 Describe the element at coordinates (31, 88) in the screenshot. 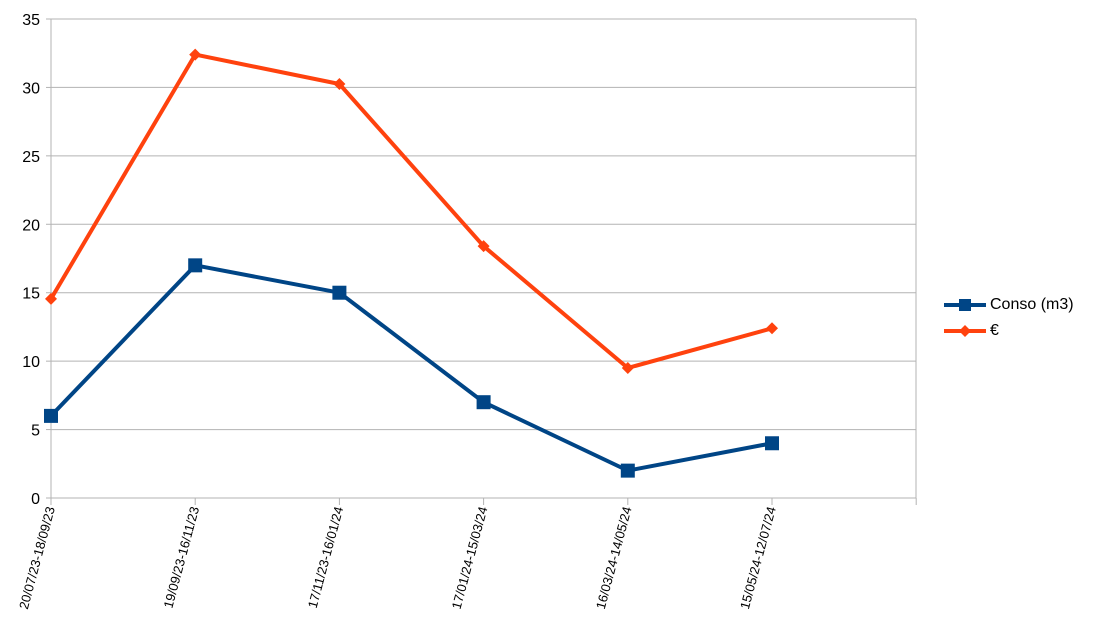

I see `y-tick-label: 30` at that location.